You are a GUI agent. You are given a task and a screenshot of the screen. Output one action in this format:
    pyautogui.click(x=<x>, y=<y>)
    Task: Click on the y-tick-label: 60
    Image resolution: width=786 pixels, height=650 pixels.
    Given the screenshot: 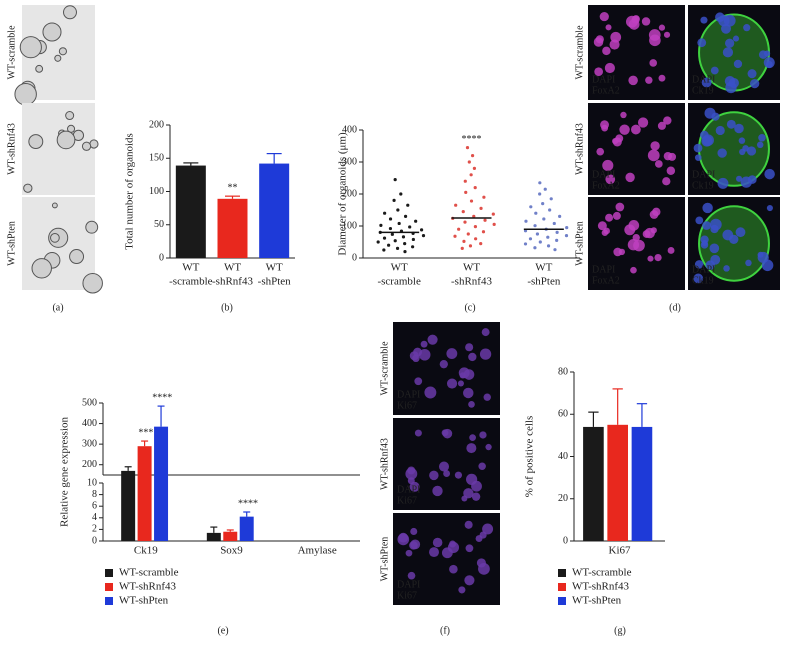 What is the action you would take?
    pyautogui.click(x=563, y=414)
    